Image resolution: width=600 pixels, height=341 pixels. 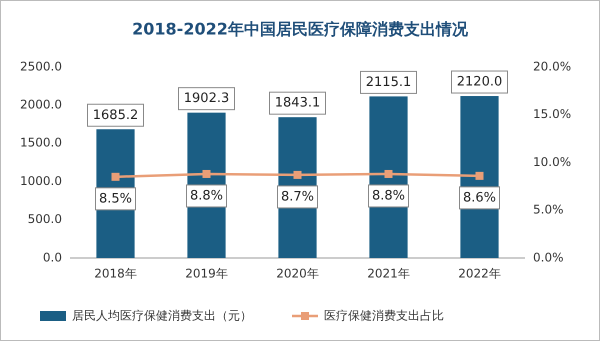 I want to click on x-tick-label: 2018年, so click(x=115, y=273).